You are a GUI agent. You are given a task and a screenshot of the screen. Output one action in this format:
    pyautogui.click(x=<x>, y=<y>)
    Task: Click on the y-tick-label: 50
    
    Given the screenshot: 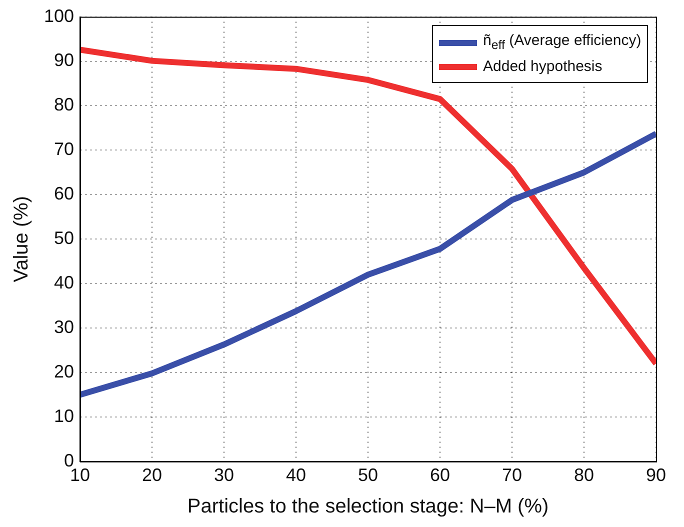 What is the action you would take?
    pyautogui.click(x=64, y=238)
    